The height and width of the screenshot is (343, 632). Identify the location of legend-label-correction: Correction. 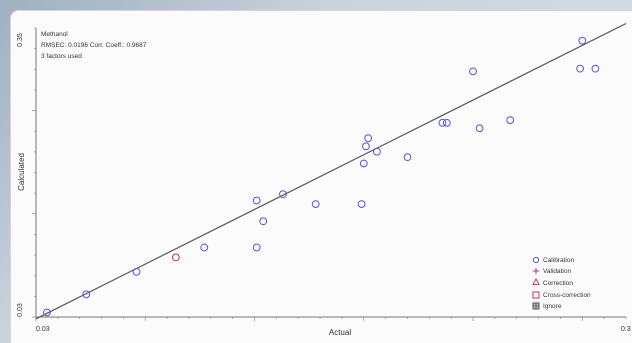
(558, 283).